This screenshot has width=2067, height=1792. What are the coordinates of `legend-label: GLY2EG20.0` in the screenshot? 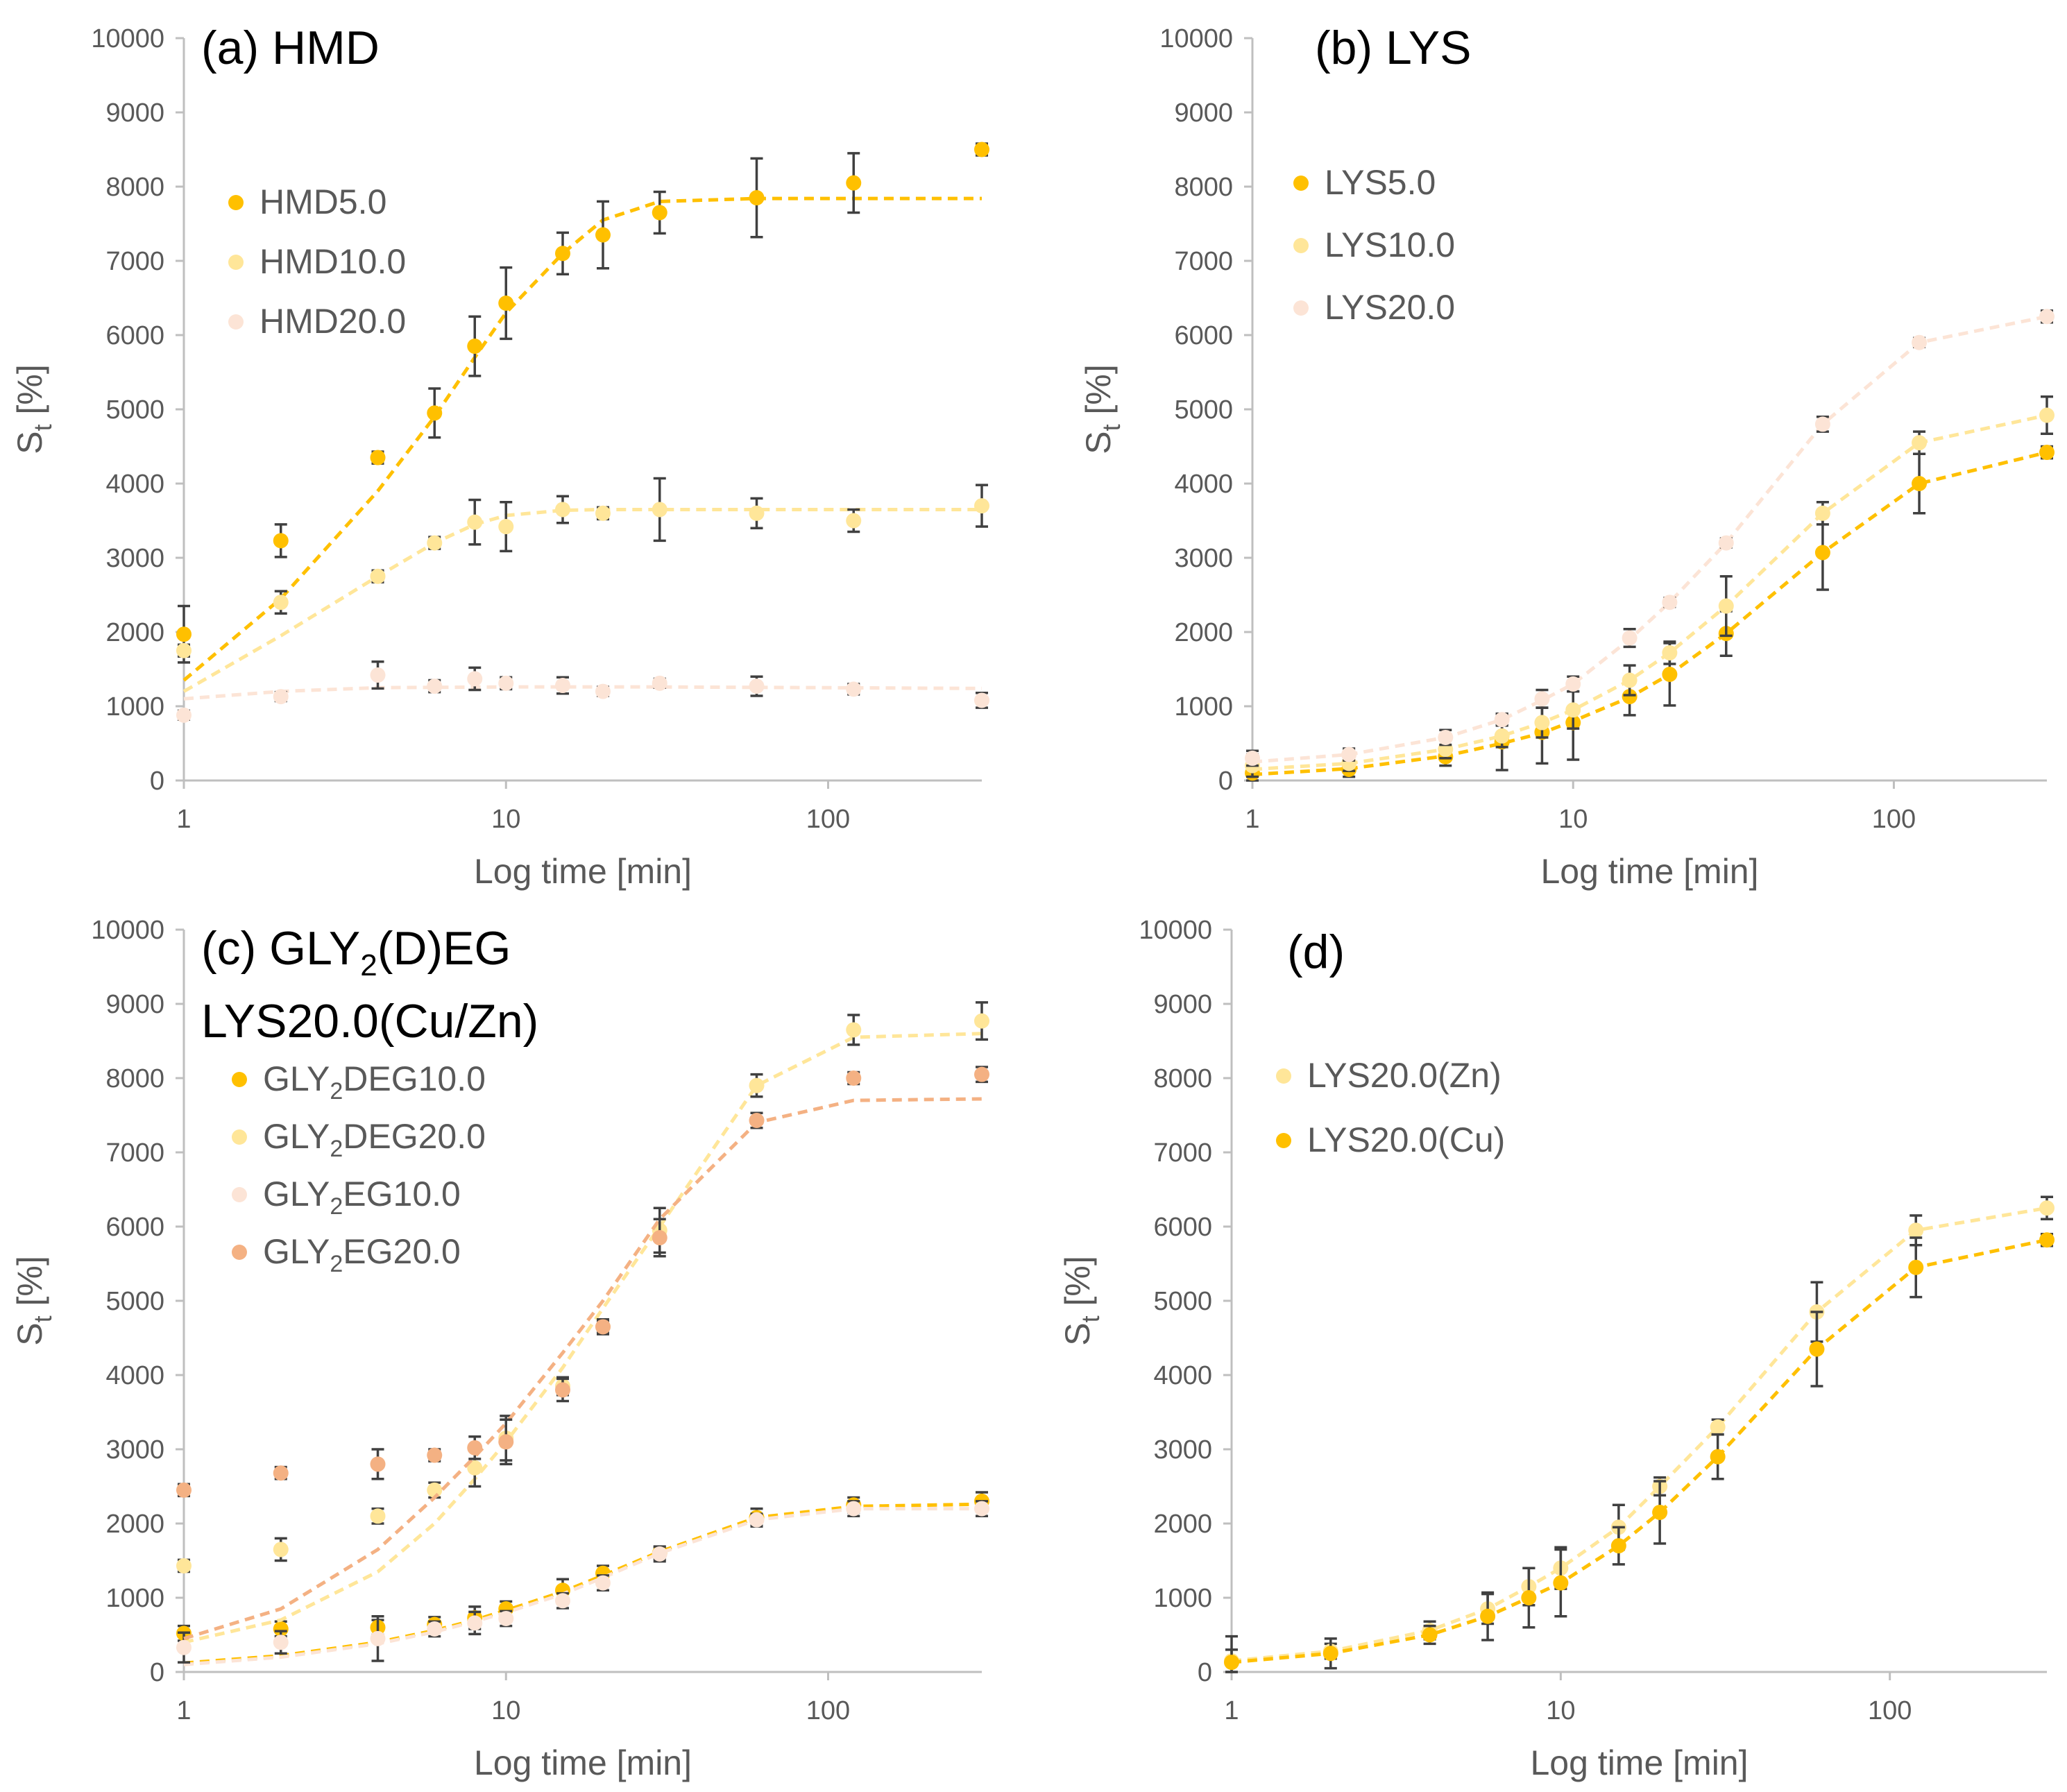 It's located at (362, 1254).